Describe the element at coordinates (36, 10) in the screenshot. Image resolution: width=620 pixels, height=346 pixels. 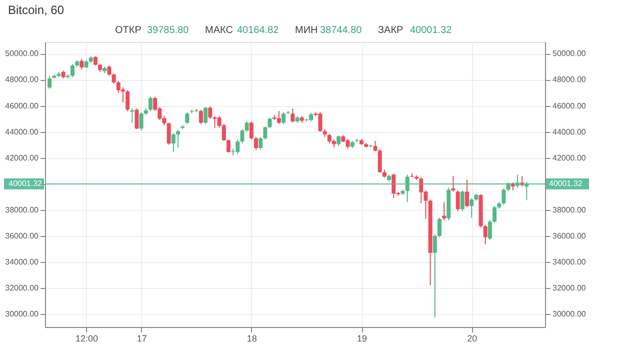
I see `chart-title: Bitcoin, 60` at that location.